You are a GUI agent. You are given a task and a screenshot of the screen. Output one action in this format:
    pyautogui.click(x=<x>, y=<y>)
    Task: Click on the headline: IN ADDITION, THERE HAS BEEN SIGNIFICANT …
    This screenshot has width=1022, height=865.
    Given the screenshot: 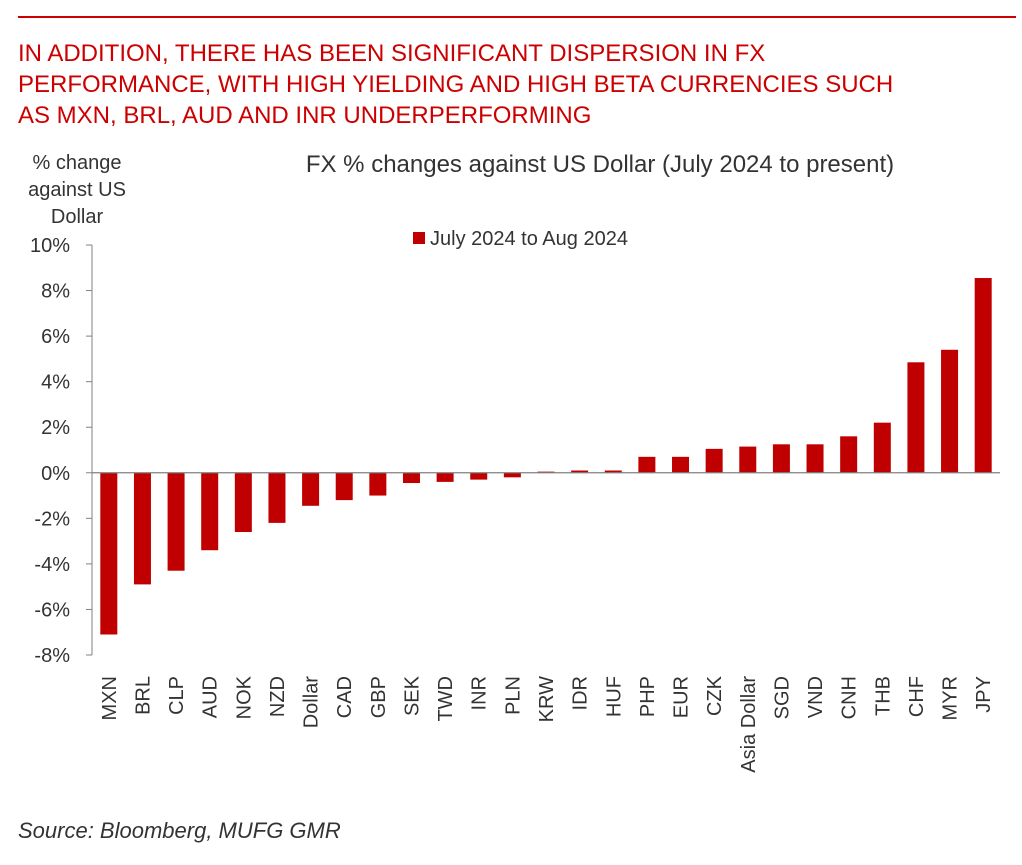 What is the action you would take?
    pyautogui.click(x=513, y=84)
    